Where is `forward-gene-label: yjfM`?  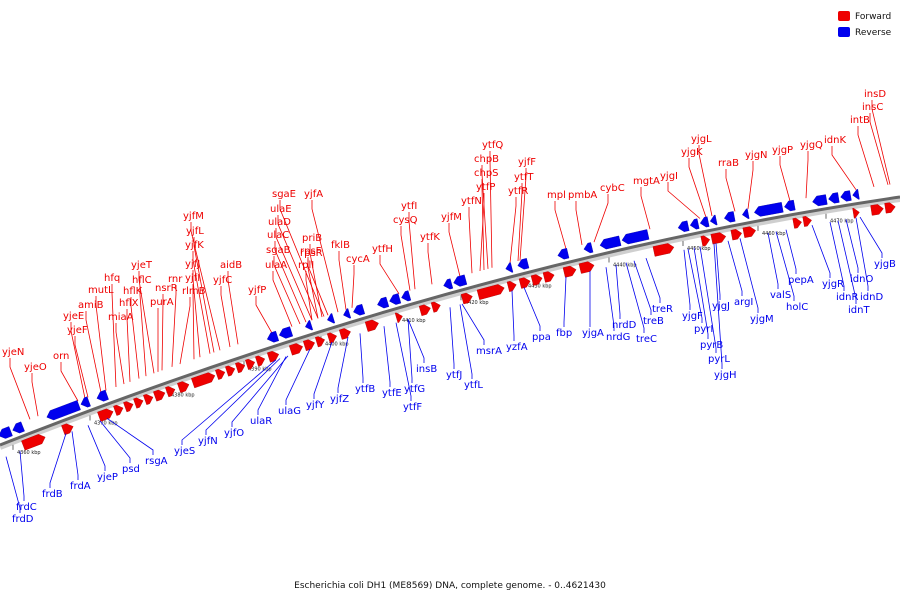 forward-gene-label: yjfM is located at coordinates (193, 216).